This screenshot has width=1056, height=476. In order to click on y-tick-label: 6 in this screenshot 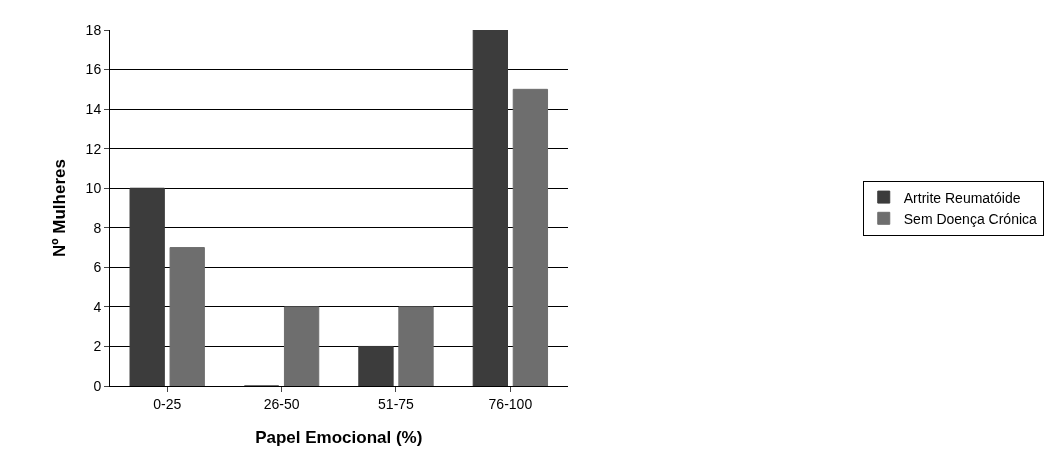, I will do `click(97, 267)`.